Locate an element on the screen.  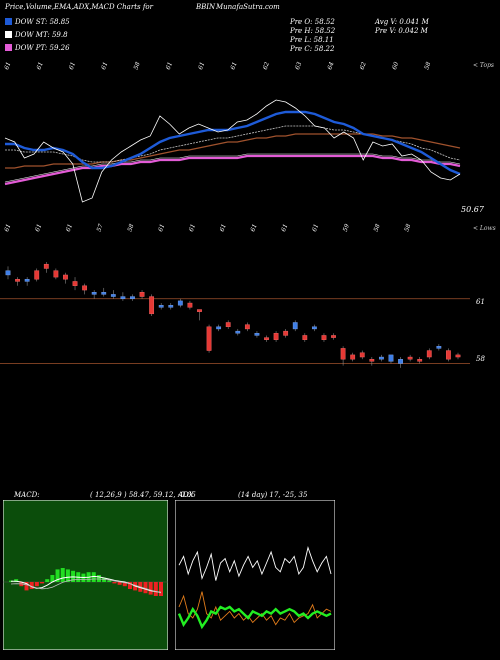
ema-mid-line is located at coordinates (233, 144).